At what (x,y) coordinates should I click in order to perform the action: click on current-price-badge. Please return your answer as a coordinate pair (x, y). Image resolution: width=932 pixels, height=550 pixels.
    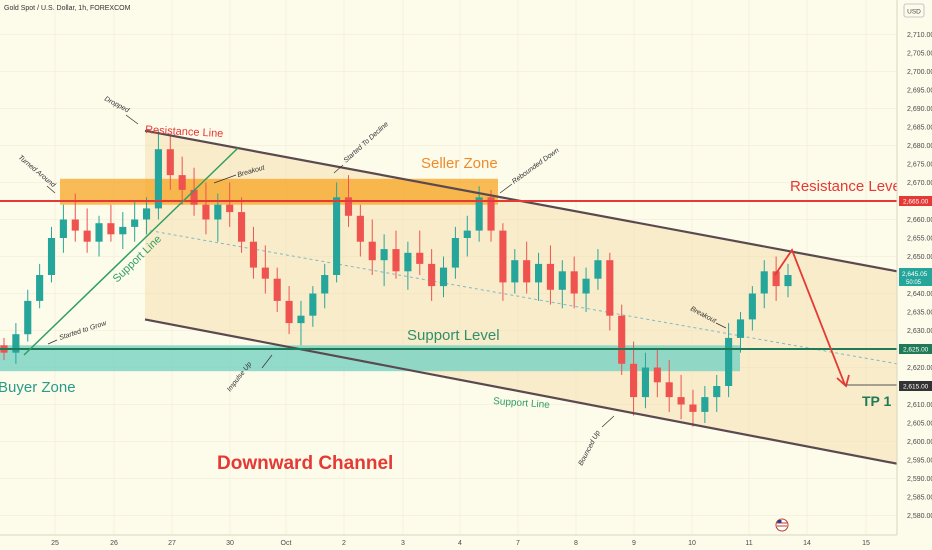
    Looking at the image, I should click on (915, 277).